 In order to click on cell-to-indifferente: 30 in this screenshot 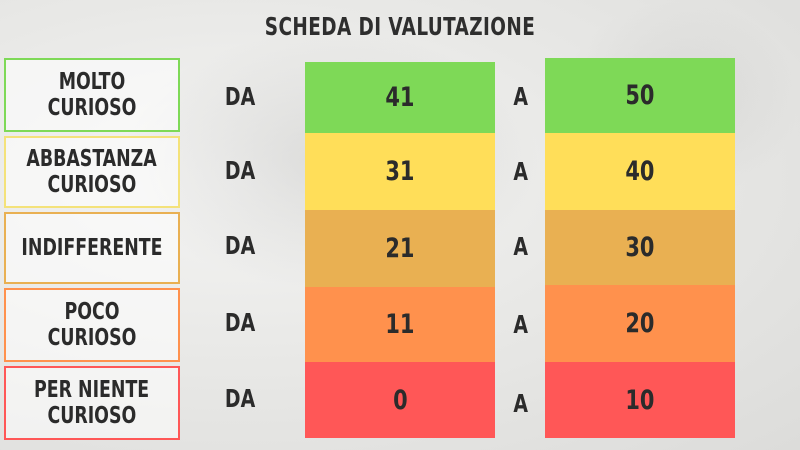, I will do `click(640, 247)`.